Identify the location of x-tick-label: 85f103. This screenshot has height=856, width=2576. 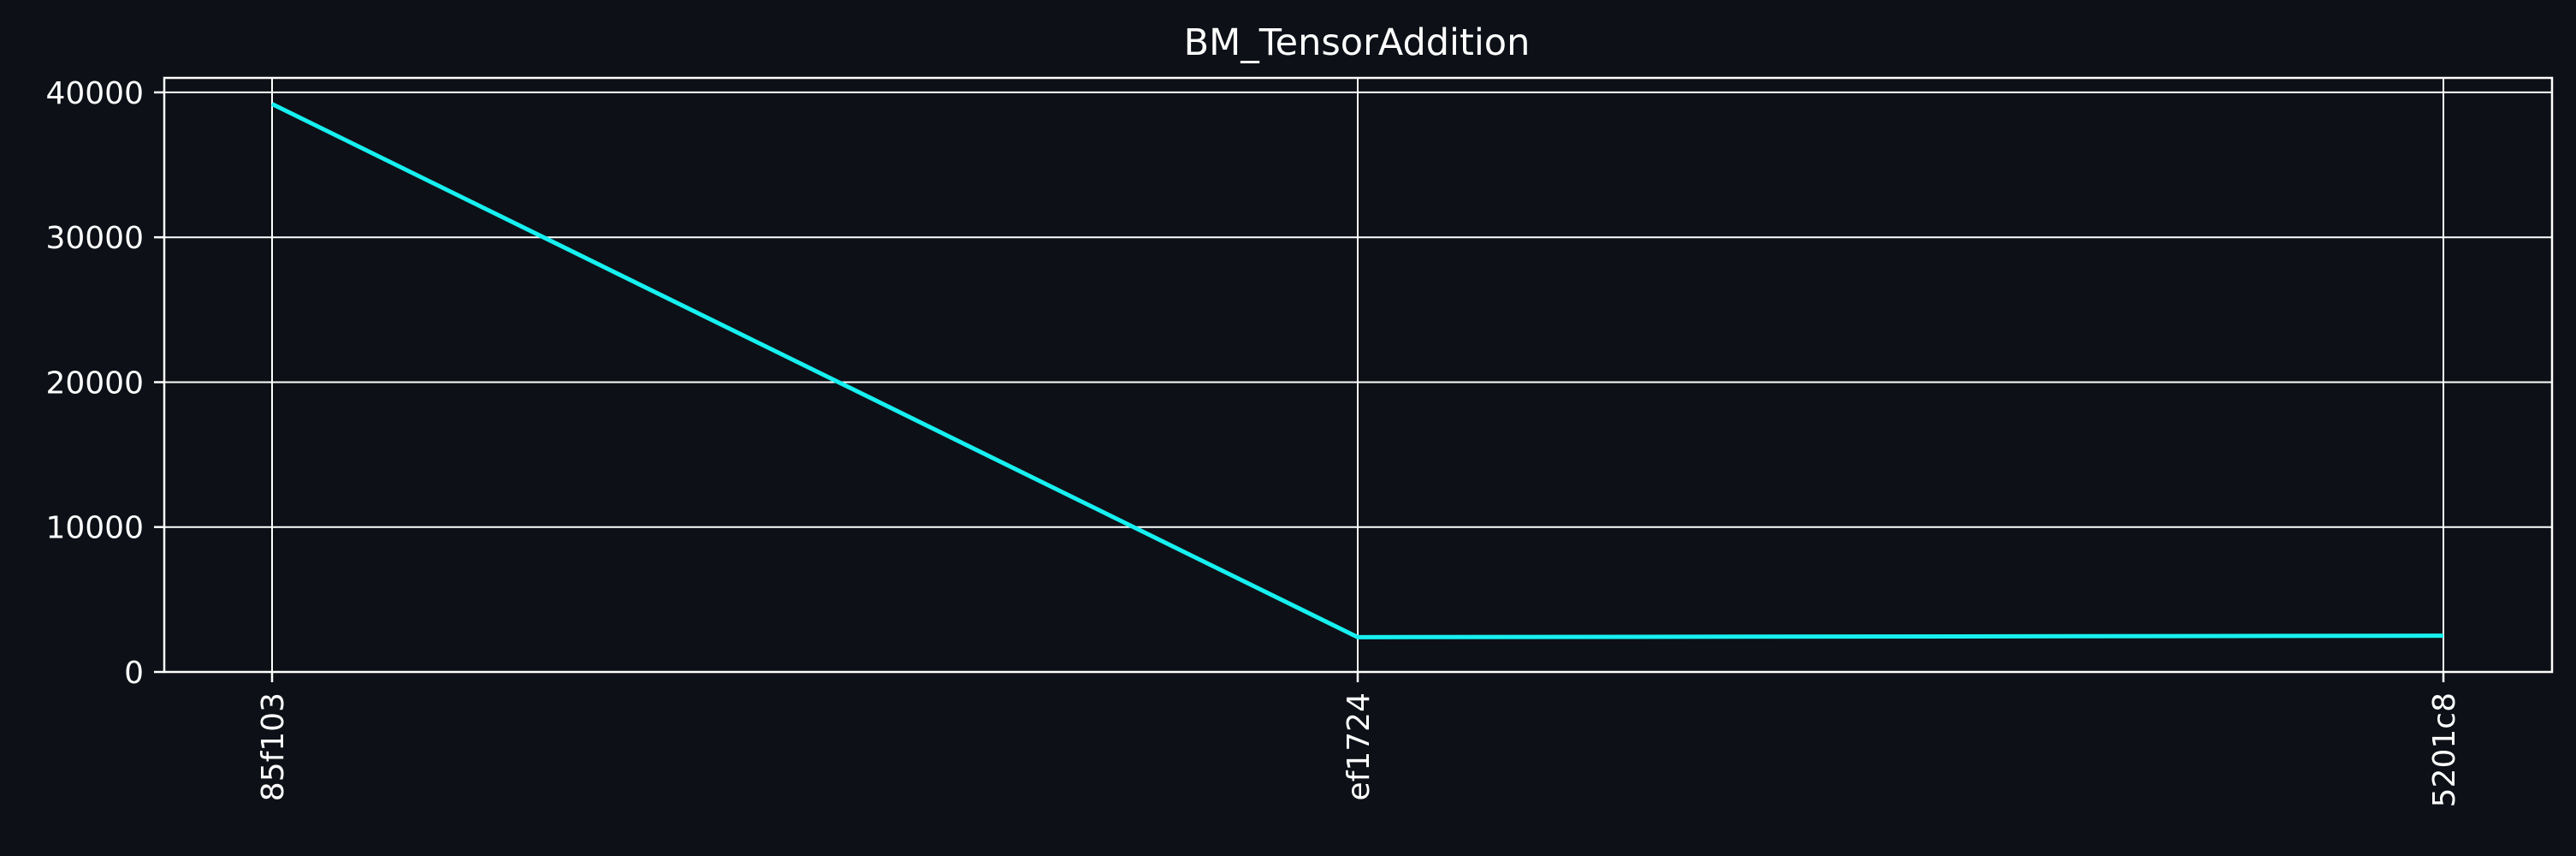
(273, 747).